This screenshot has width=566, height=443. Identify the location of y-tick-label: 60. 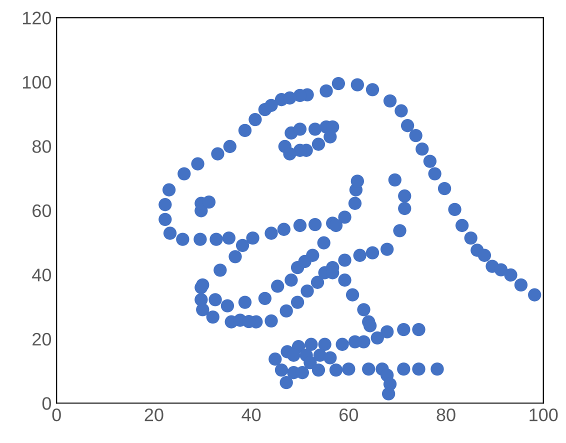
(42, 211).